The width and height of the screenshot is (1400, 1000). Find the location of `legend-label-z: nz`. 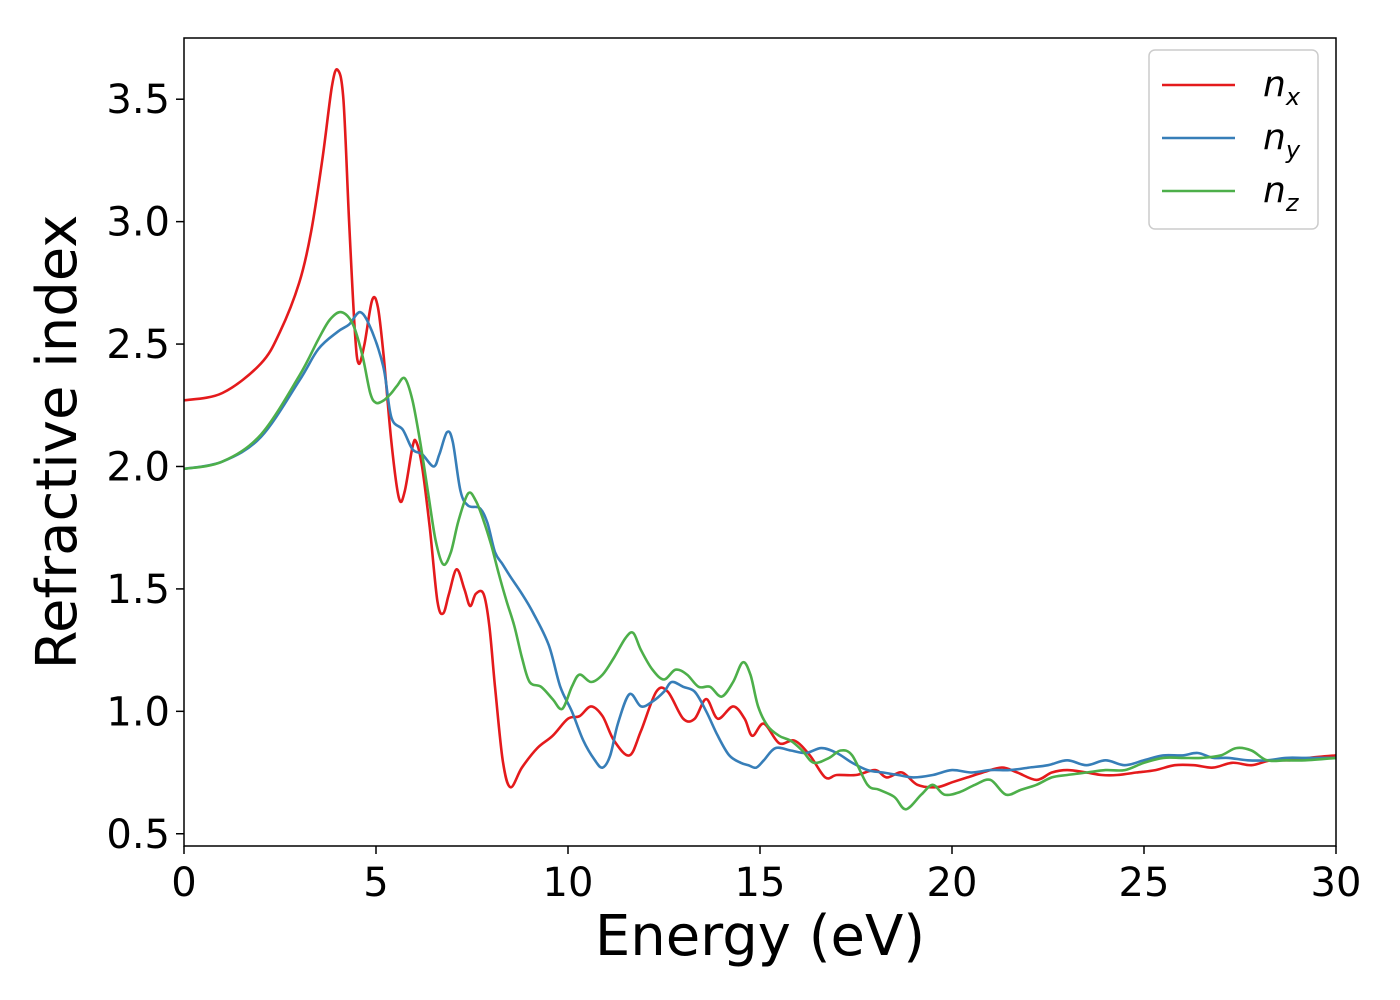

legend-label-z: nz is located at coordinates (1281, 193).